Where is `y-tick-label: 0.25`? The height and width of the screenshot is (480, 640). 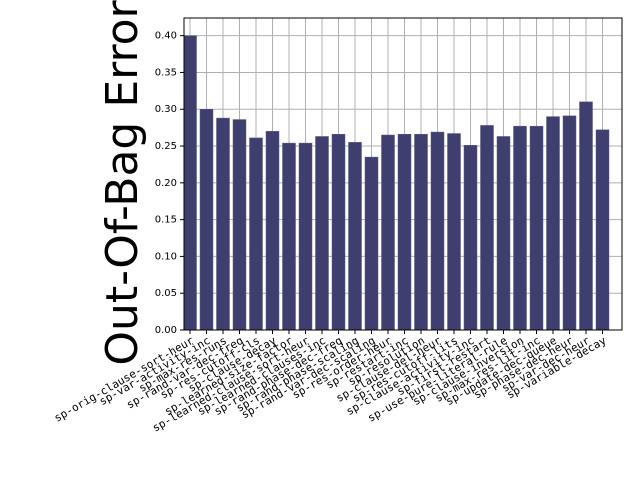
y-tick-label: 0.25 is located at coordinates (166, 146).